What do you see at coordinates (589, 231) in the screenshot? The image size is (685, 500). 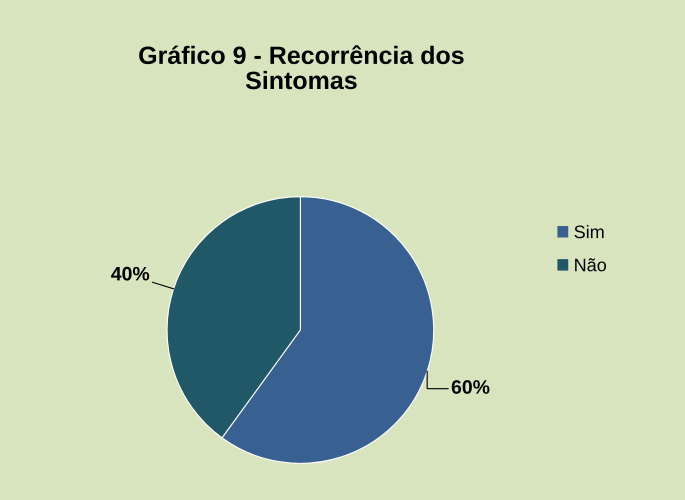 I see `legend-label: Sim` at bounding box center [589, 231].